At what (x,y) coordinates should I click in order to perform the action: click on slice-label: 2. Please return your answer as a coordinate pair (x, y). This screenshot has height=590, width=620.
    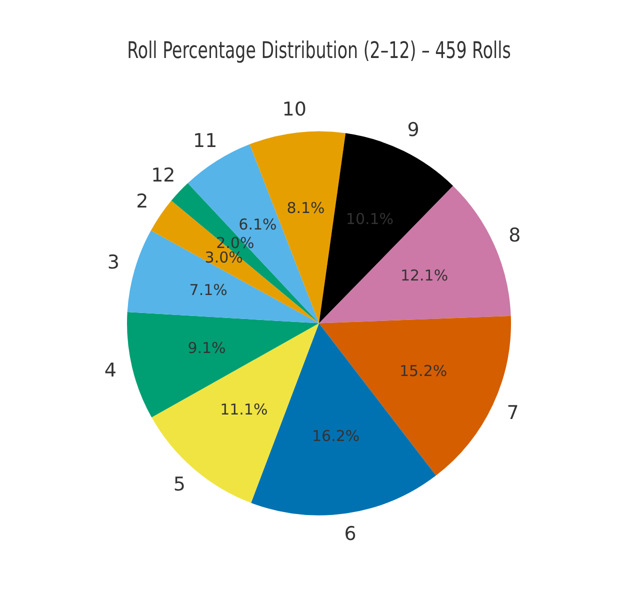
    Looking at the image, I should click on (142, 201).